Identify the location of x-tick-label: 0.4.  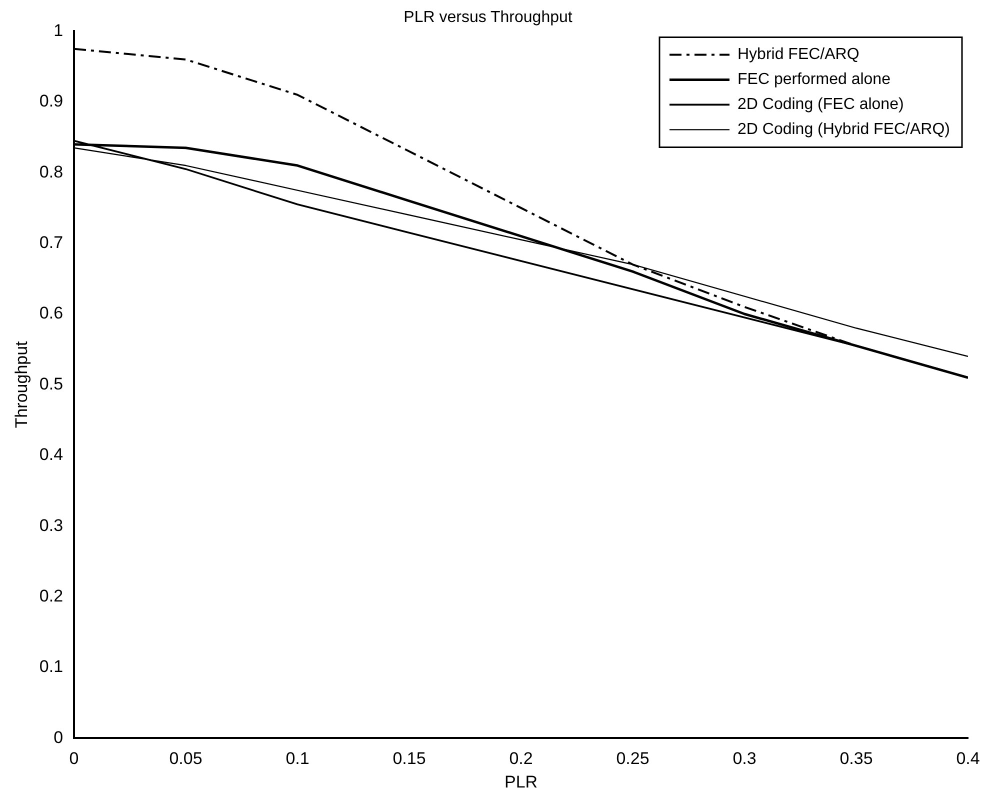
(968, 758).